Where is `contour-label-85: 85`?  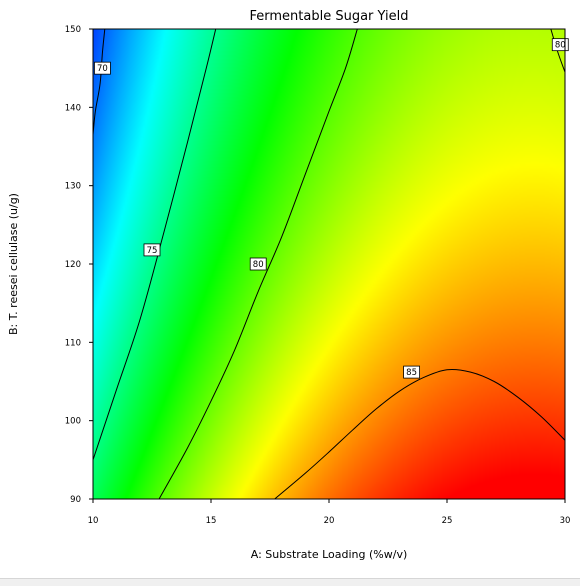 contour-label-85: 85 is located at coordinates (412, 372).